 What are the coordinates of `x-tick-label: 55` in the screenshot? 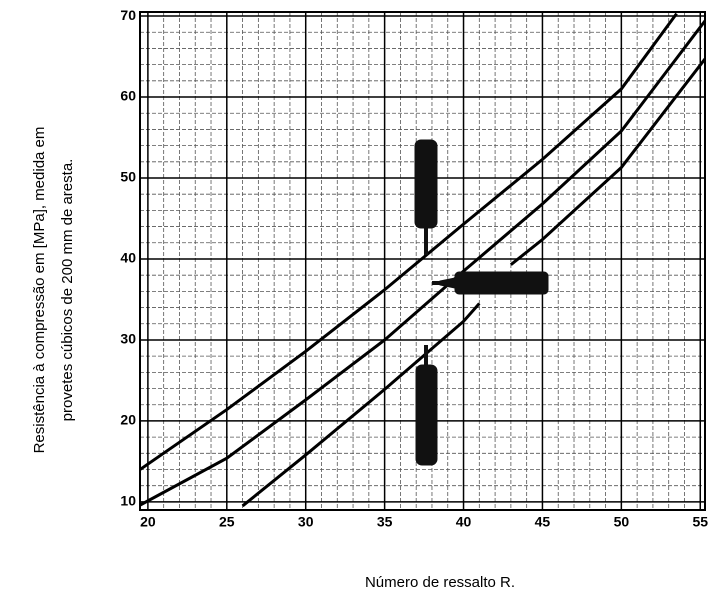 It's located at (700, 522).